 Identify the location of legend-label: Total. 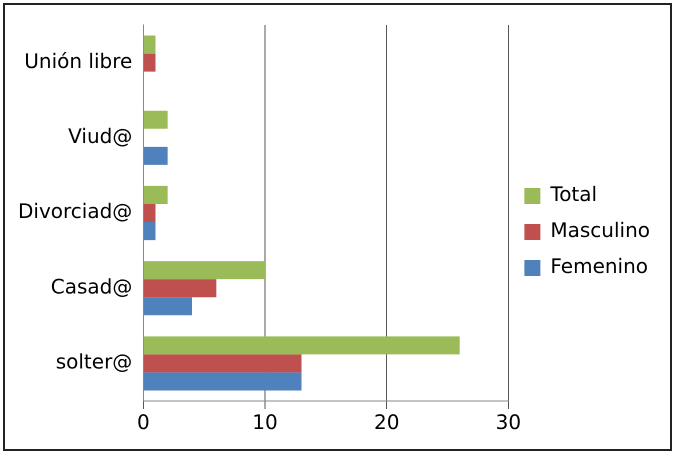
(573, 194).